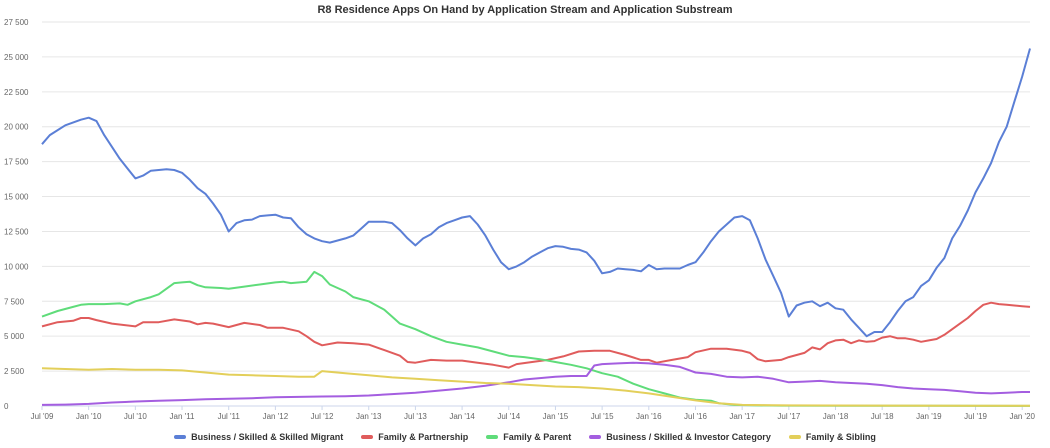 The height and width of the screenshot is (448, 1050). Describe the element at coordinates (415, 416) in the screenshot. I see `x-tick-label: Jul '13` at that location.